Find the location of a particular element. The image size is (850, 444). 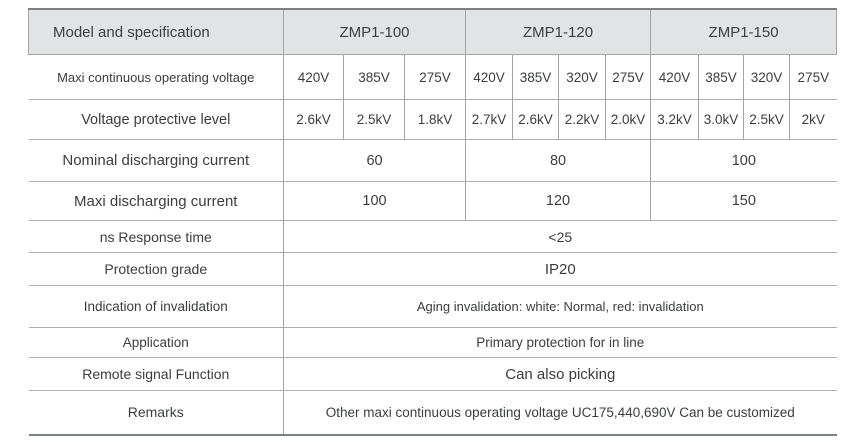

value-cell: Can also picking is located at coordinates (560, 374).